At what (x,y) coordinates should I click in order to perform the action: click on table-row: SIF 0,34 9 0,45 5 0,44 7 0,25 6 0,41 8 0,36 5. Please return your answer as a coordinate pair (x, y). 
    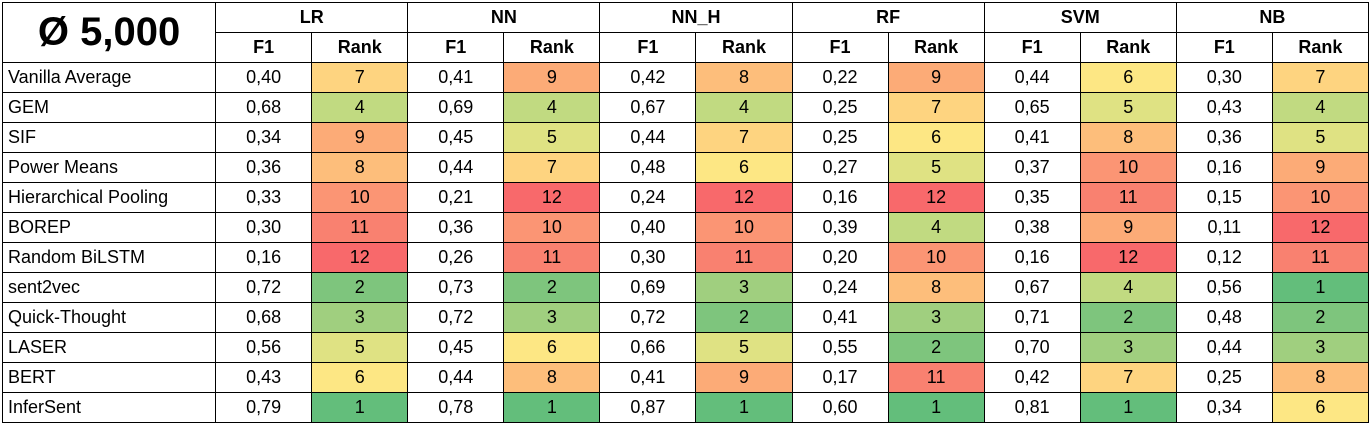
    Looking at the image, I should click on (685, 137).